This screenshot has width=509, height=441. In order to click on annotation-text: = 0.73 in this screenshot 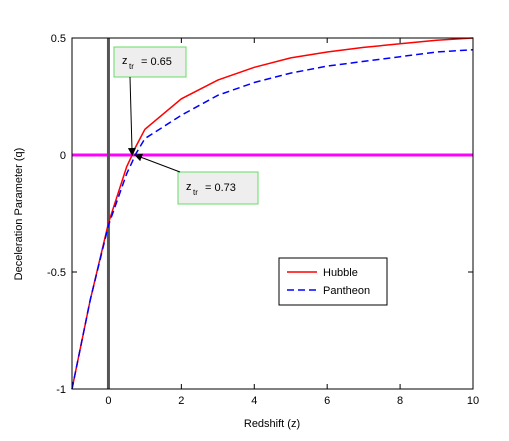, I will do `click(220, 188)`.